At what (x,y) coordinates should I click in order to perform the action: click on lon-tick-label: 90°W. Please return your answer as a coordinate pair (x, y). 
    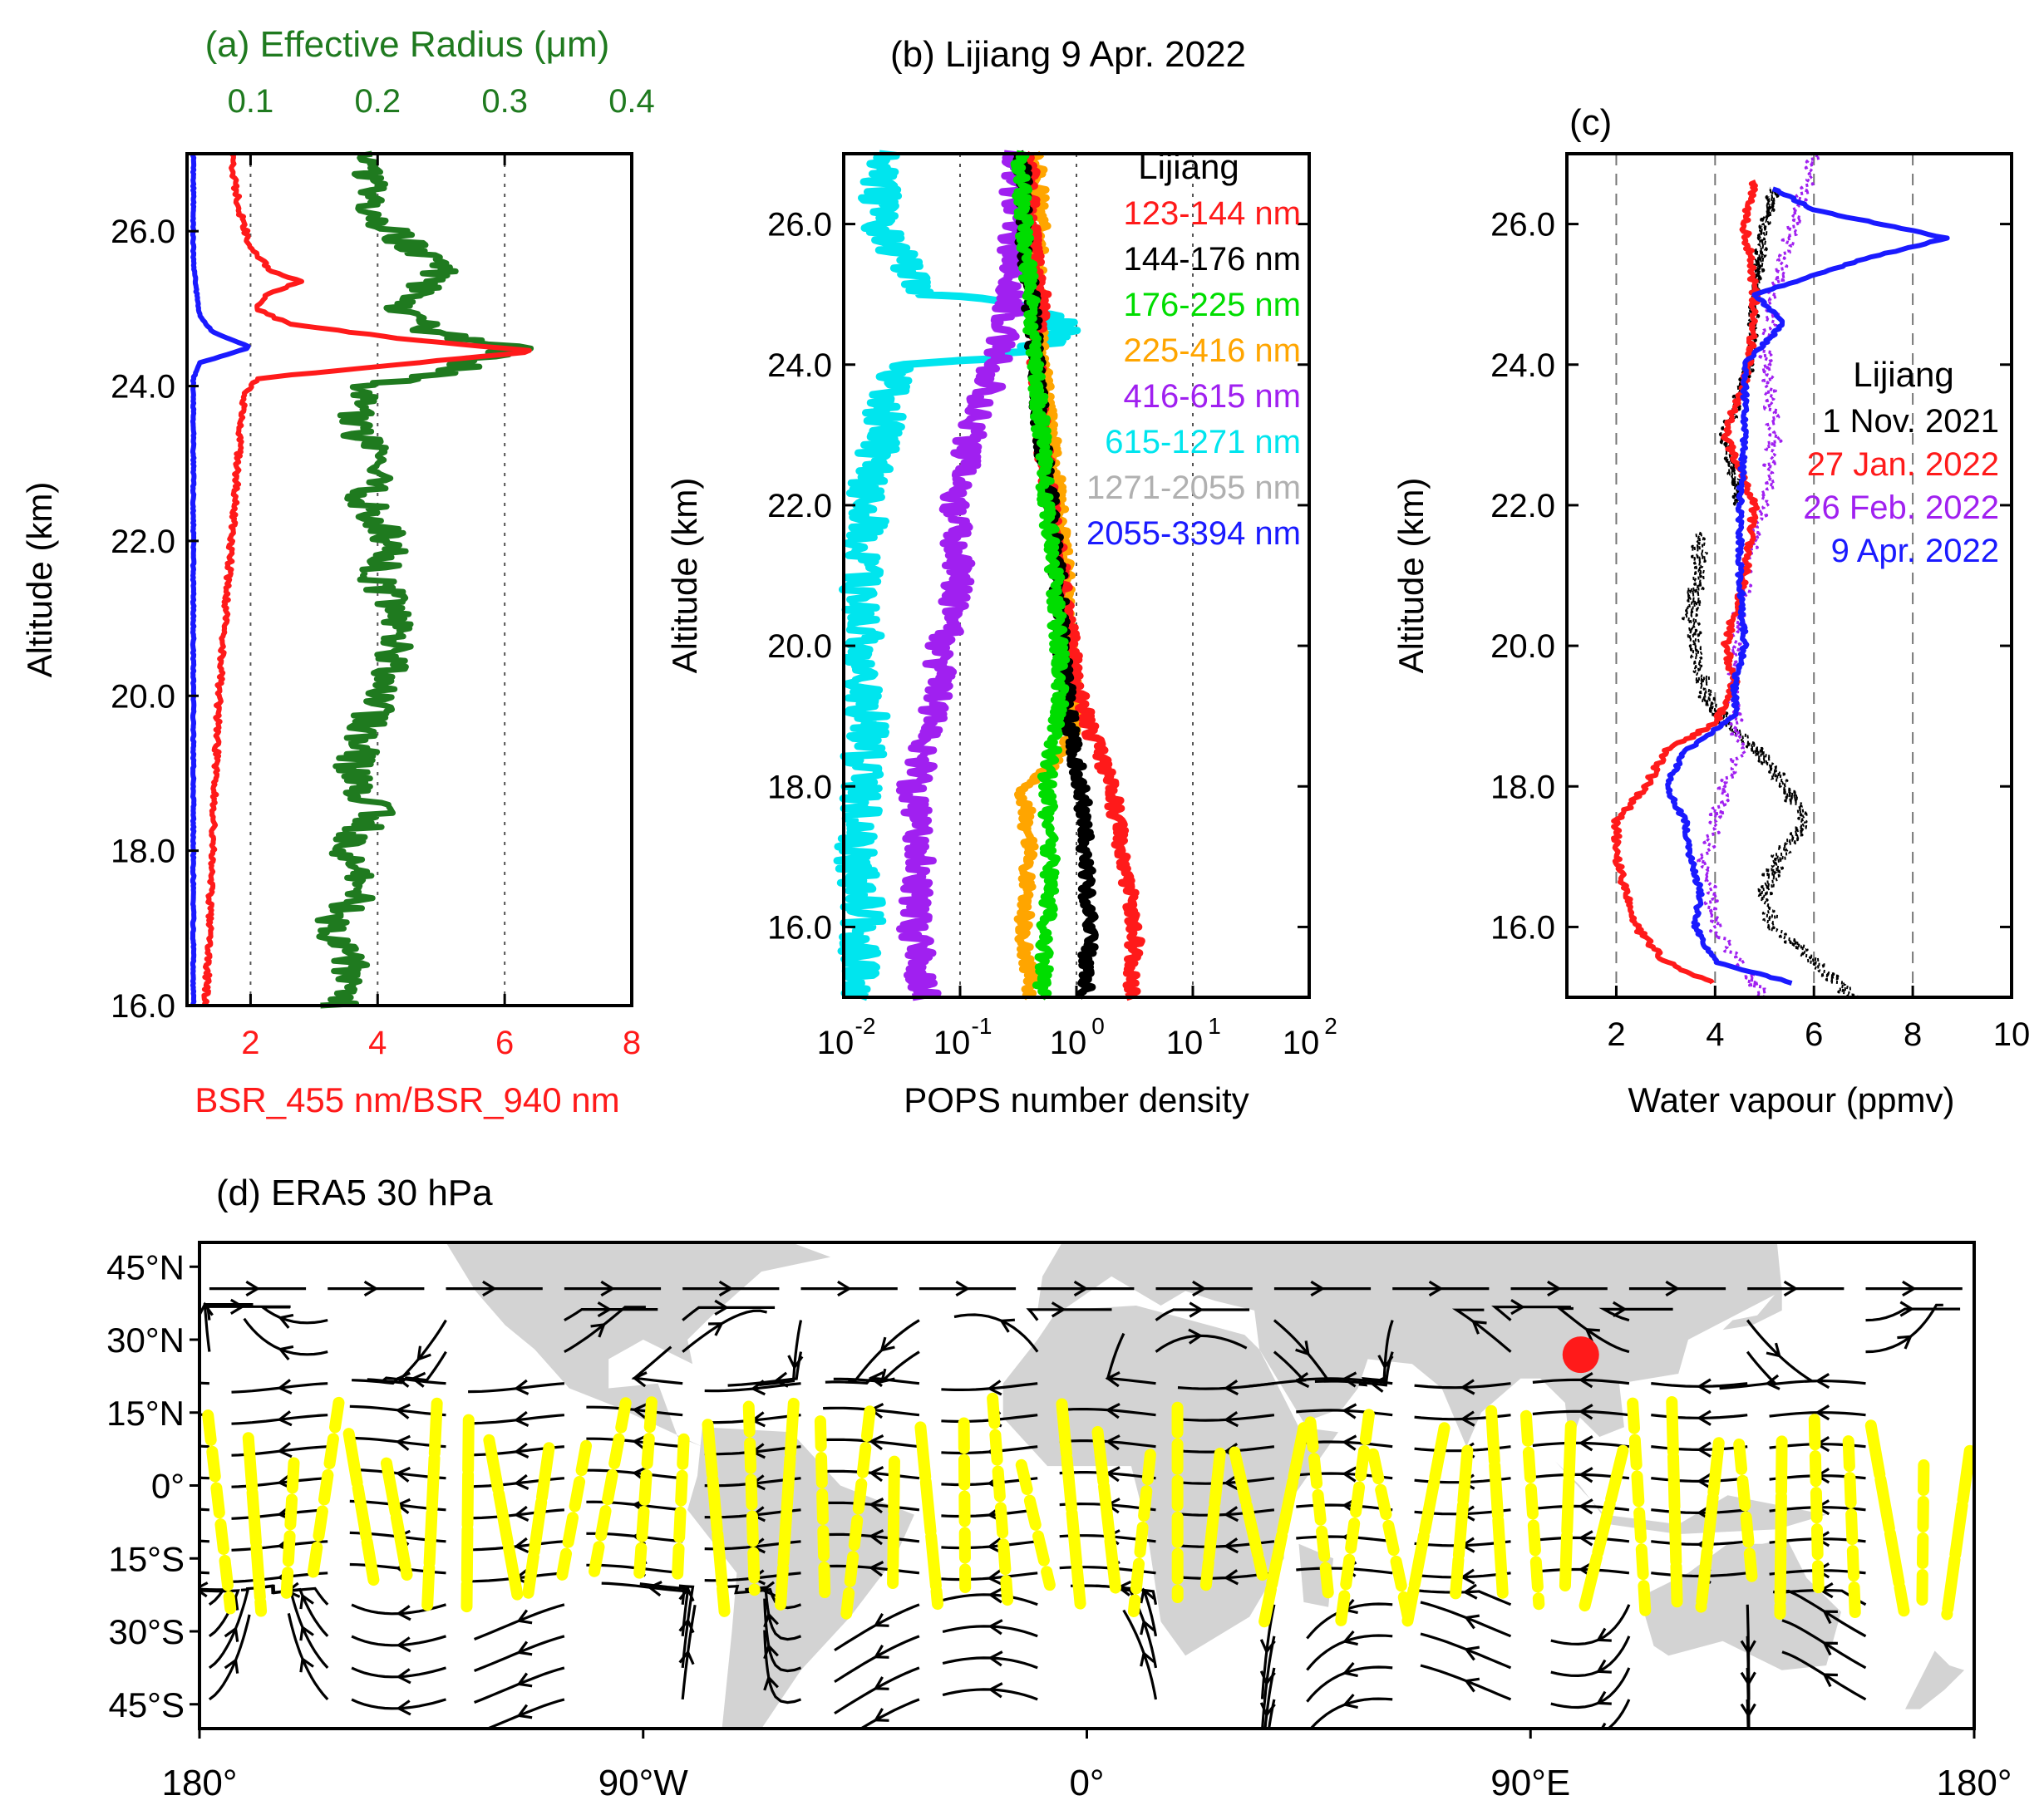
    Looking at the image, I should click on (643, 1783).